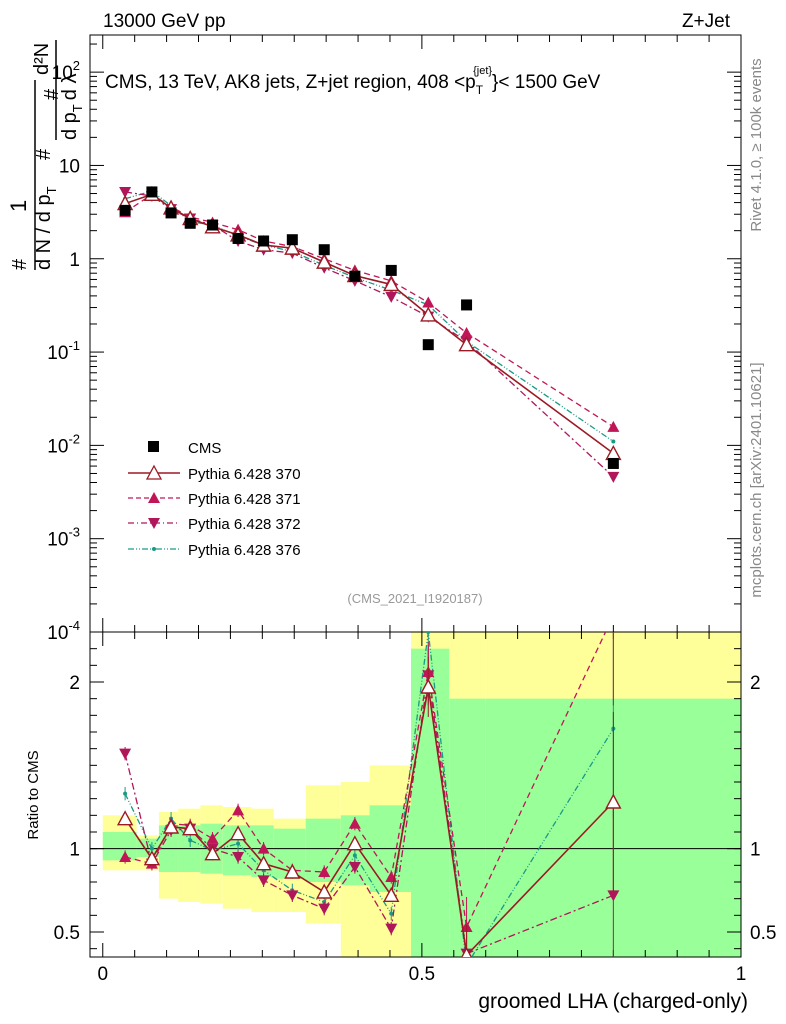 The width and height of the screenshot is (786, 1024). I want to click on ratio-y-axis-label: Ratio to CMS, so click(33, 794).